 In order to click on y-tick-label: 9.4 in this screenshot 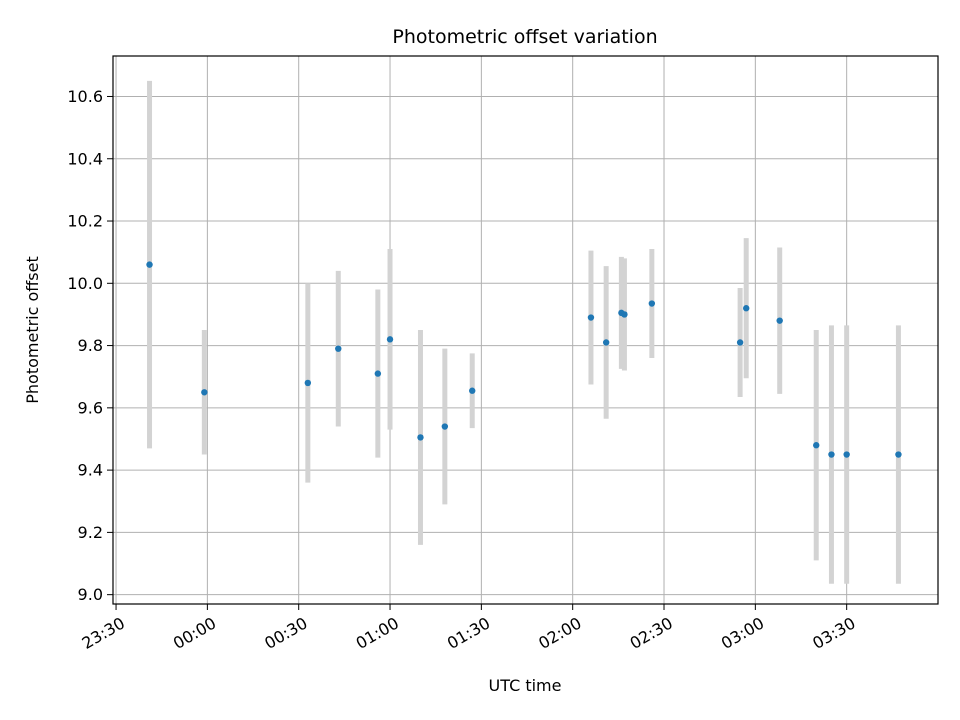, I will do `click(90, 470)`.